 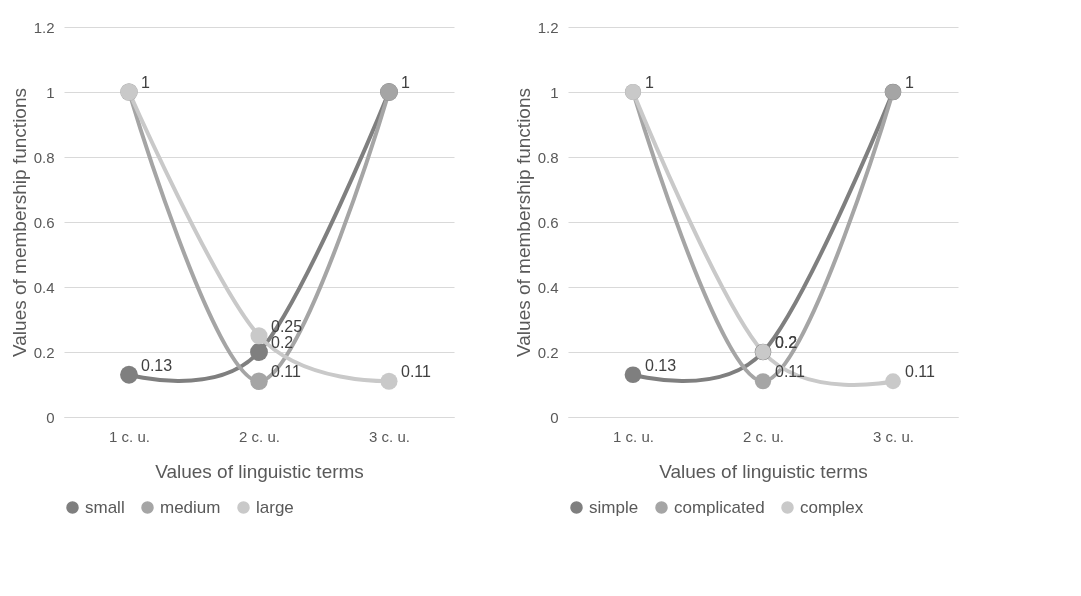 What do you see at coordinates (190, 507) in the screenshot?
I see `legend-label: medium` at bounding box center [190, 507].